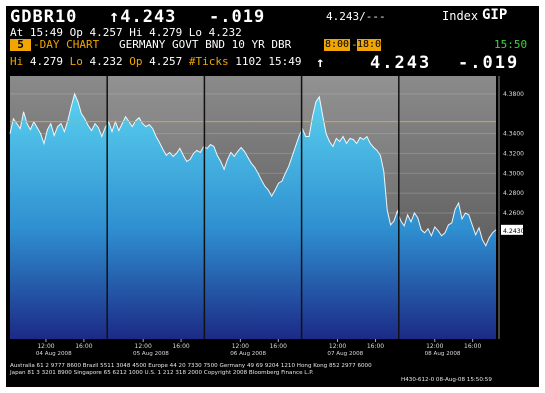 The image size is (545, 393). I want to click on quote-line: At 15:49 Op 4.257 Hi 4.279 Lo 4.232, so click(272, 32).